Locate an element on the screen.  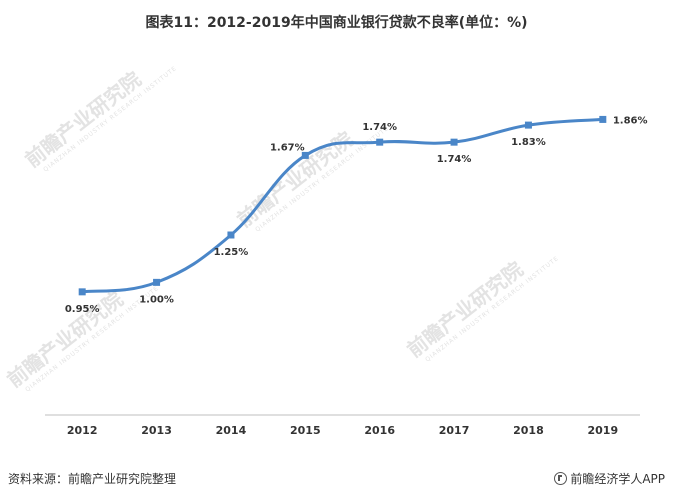
data-label: 1.86% is located at coordinates (630, 120).